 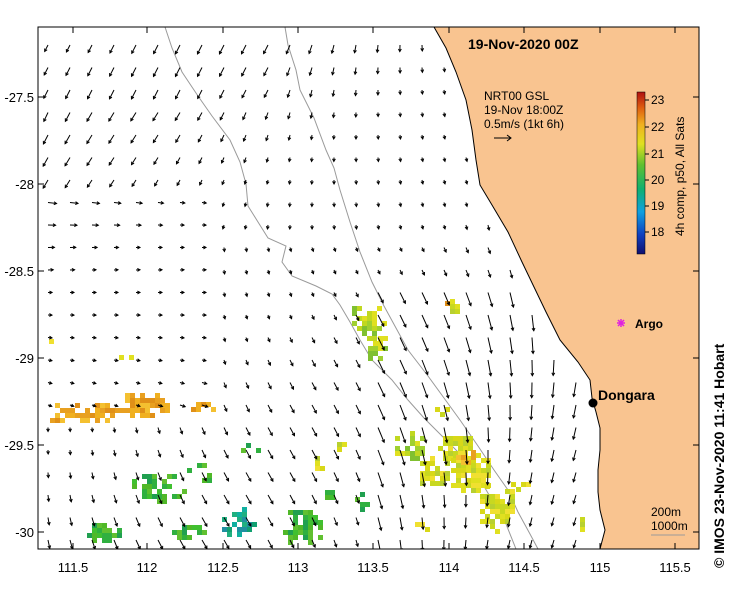 I want to click on x-tick-label: 113, so click(x=298, y=567).